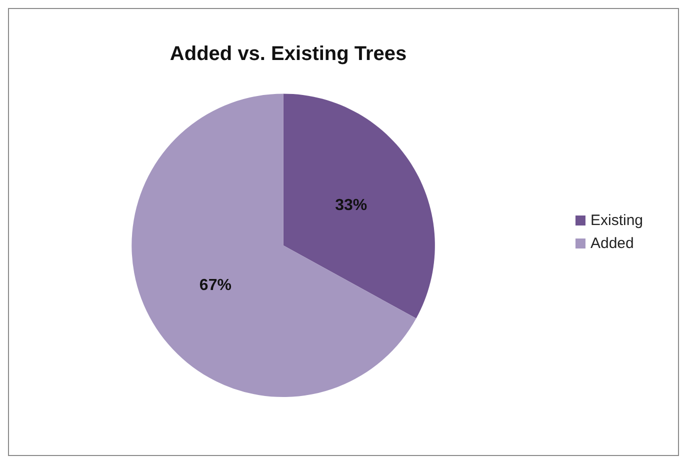  Describe the element at coordinates (215, 285) in the screenshot. I see `data-label: 67%` at that location.